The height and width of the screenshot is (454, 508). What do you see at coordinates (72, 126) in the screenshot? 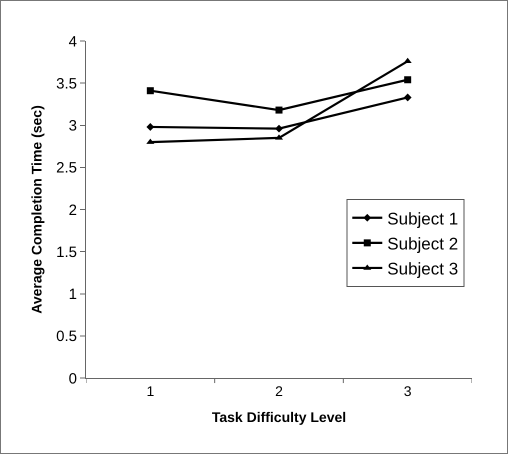
I see `y-tick-label: 3` at bounding box center [72, 126].